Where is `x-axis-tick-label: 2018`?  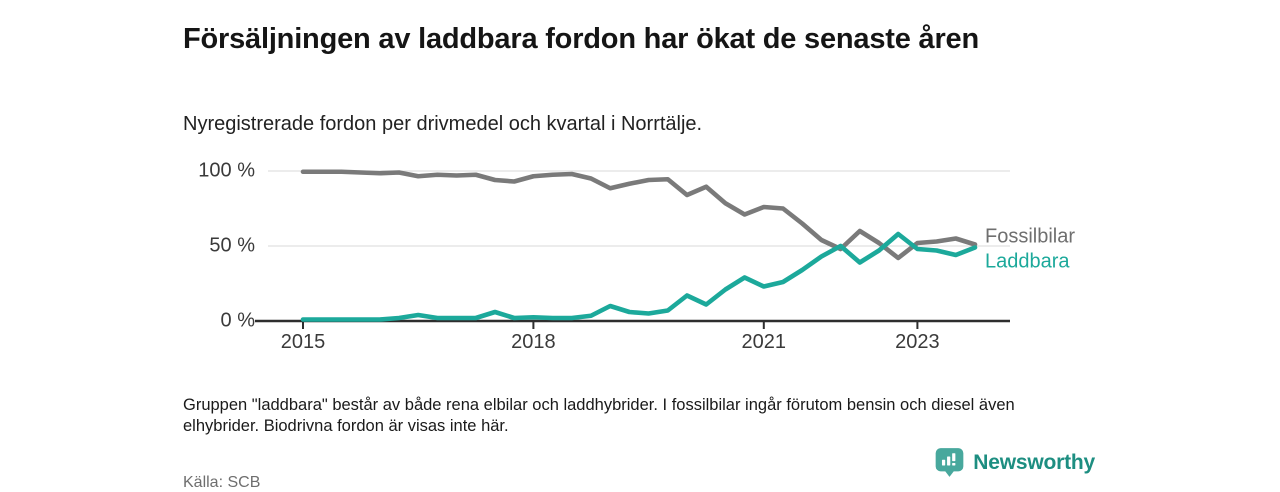
x-axis-tick-label: 2018 is located at coordinates (533, 342).